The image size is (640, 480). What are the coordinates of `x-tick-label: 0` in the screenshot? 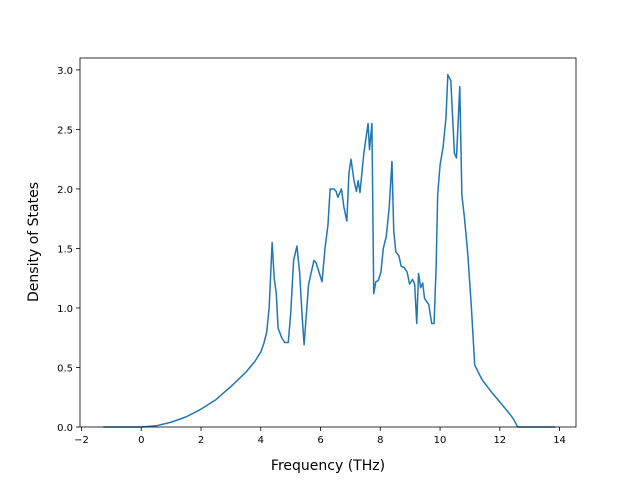 It's located at (141, 440).